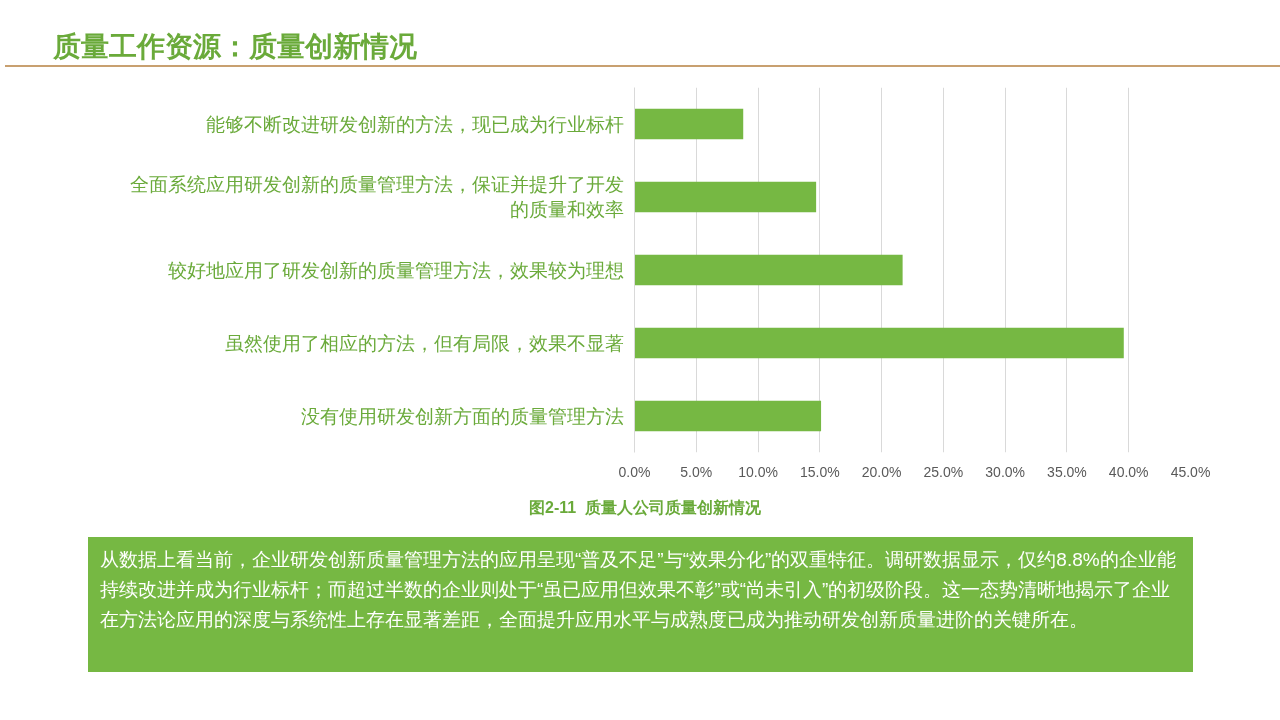  Describe the element at coordinates (395, 270) in the screenshot. I see `y-tick-label: 较好地应用了研发创新的质量管理方法，效果较为理想` at that location.